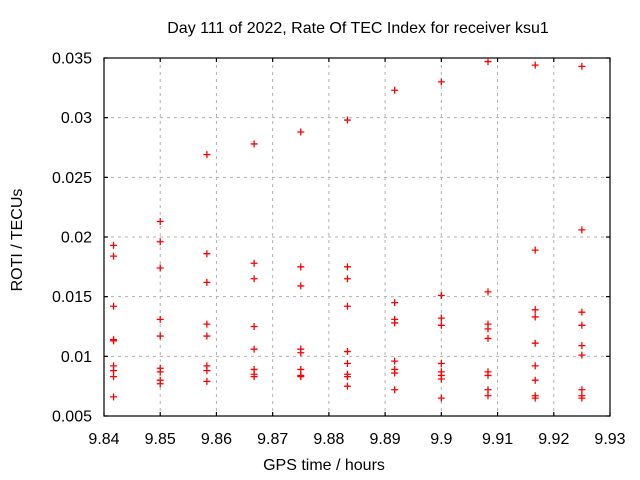  I want to click on y-tick-label: 0.025, so click(72, 178).